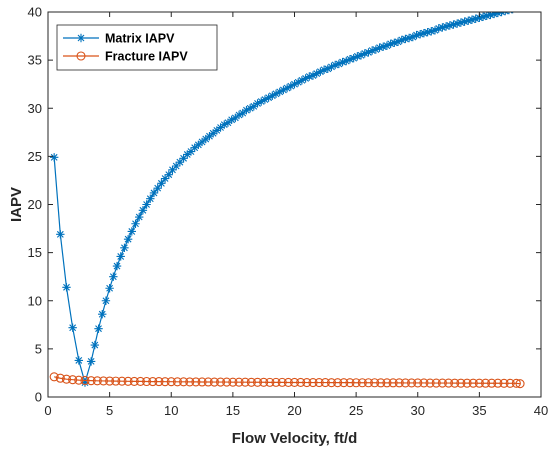 This screenshot has height=452, width=550. What do you see at coordinates (294, 410) in the screenshot?
I see `x-tick-label: 20` at bounding box center [294, 410].